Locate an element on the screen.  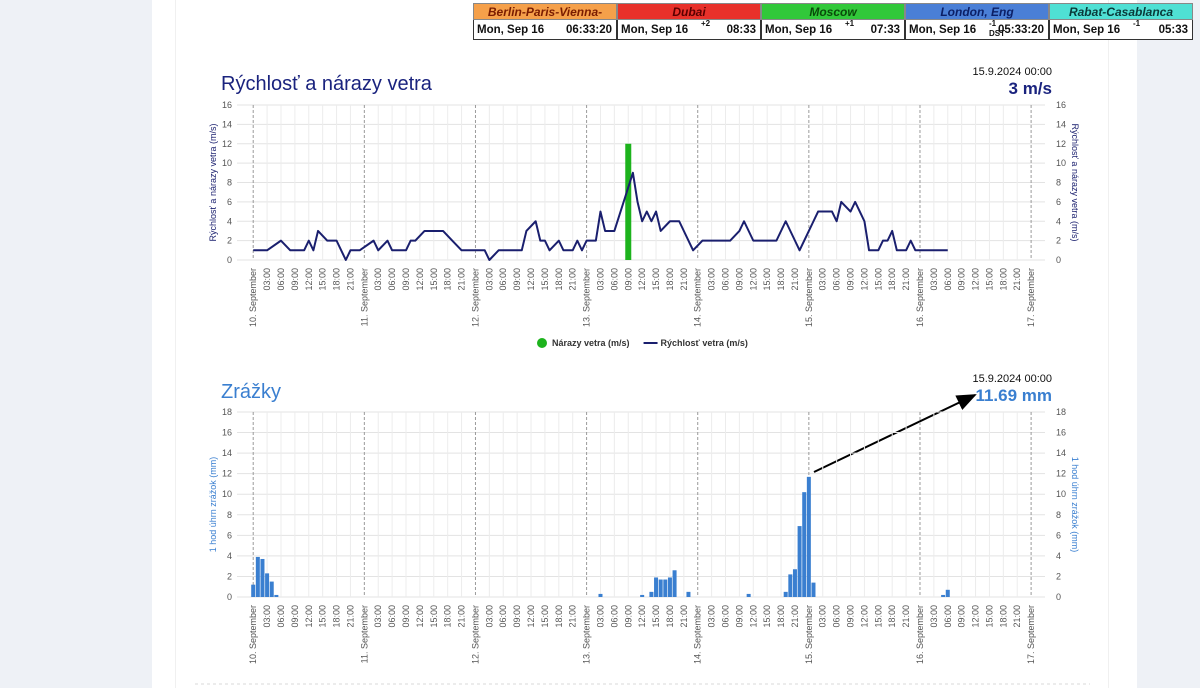
clock-city: Berlin-Paris-Vienna-Roma is located at coordinates (545, 19).